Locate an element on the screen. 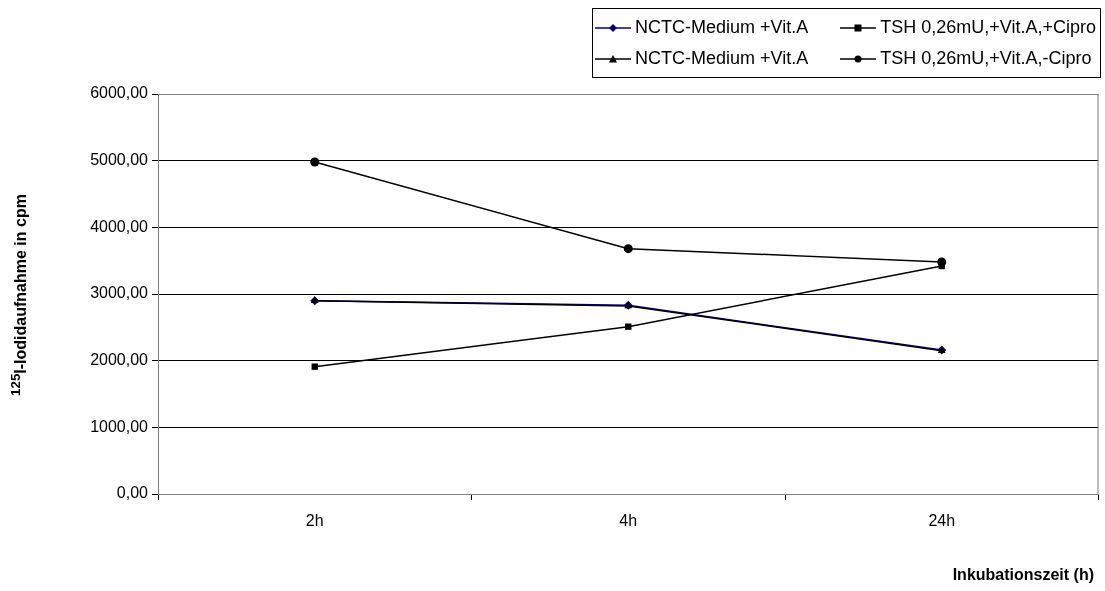 This screenshot has width=1105, height=591. x-tick-label: 24h is located at coordinates (942, 521).